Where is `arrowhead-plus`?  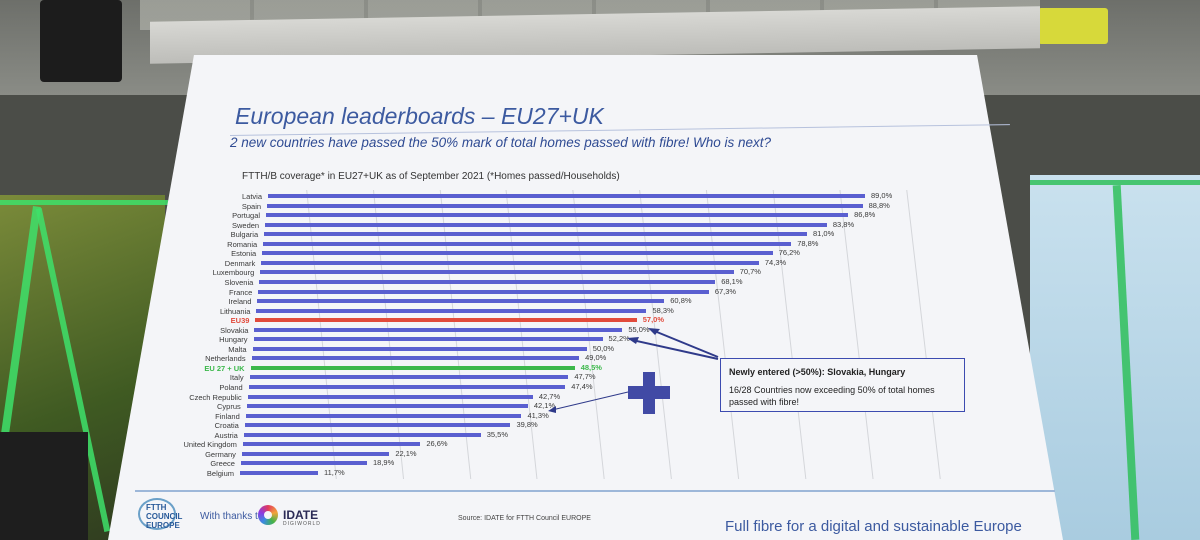
arrowhead-plus is located at coordinates (552, 409).